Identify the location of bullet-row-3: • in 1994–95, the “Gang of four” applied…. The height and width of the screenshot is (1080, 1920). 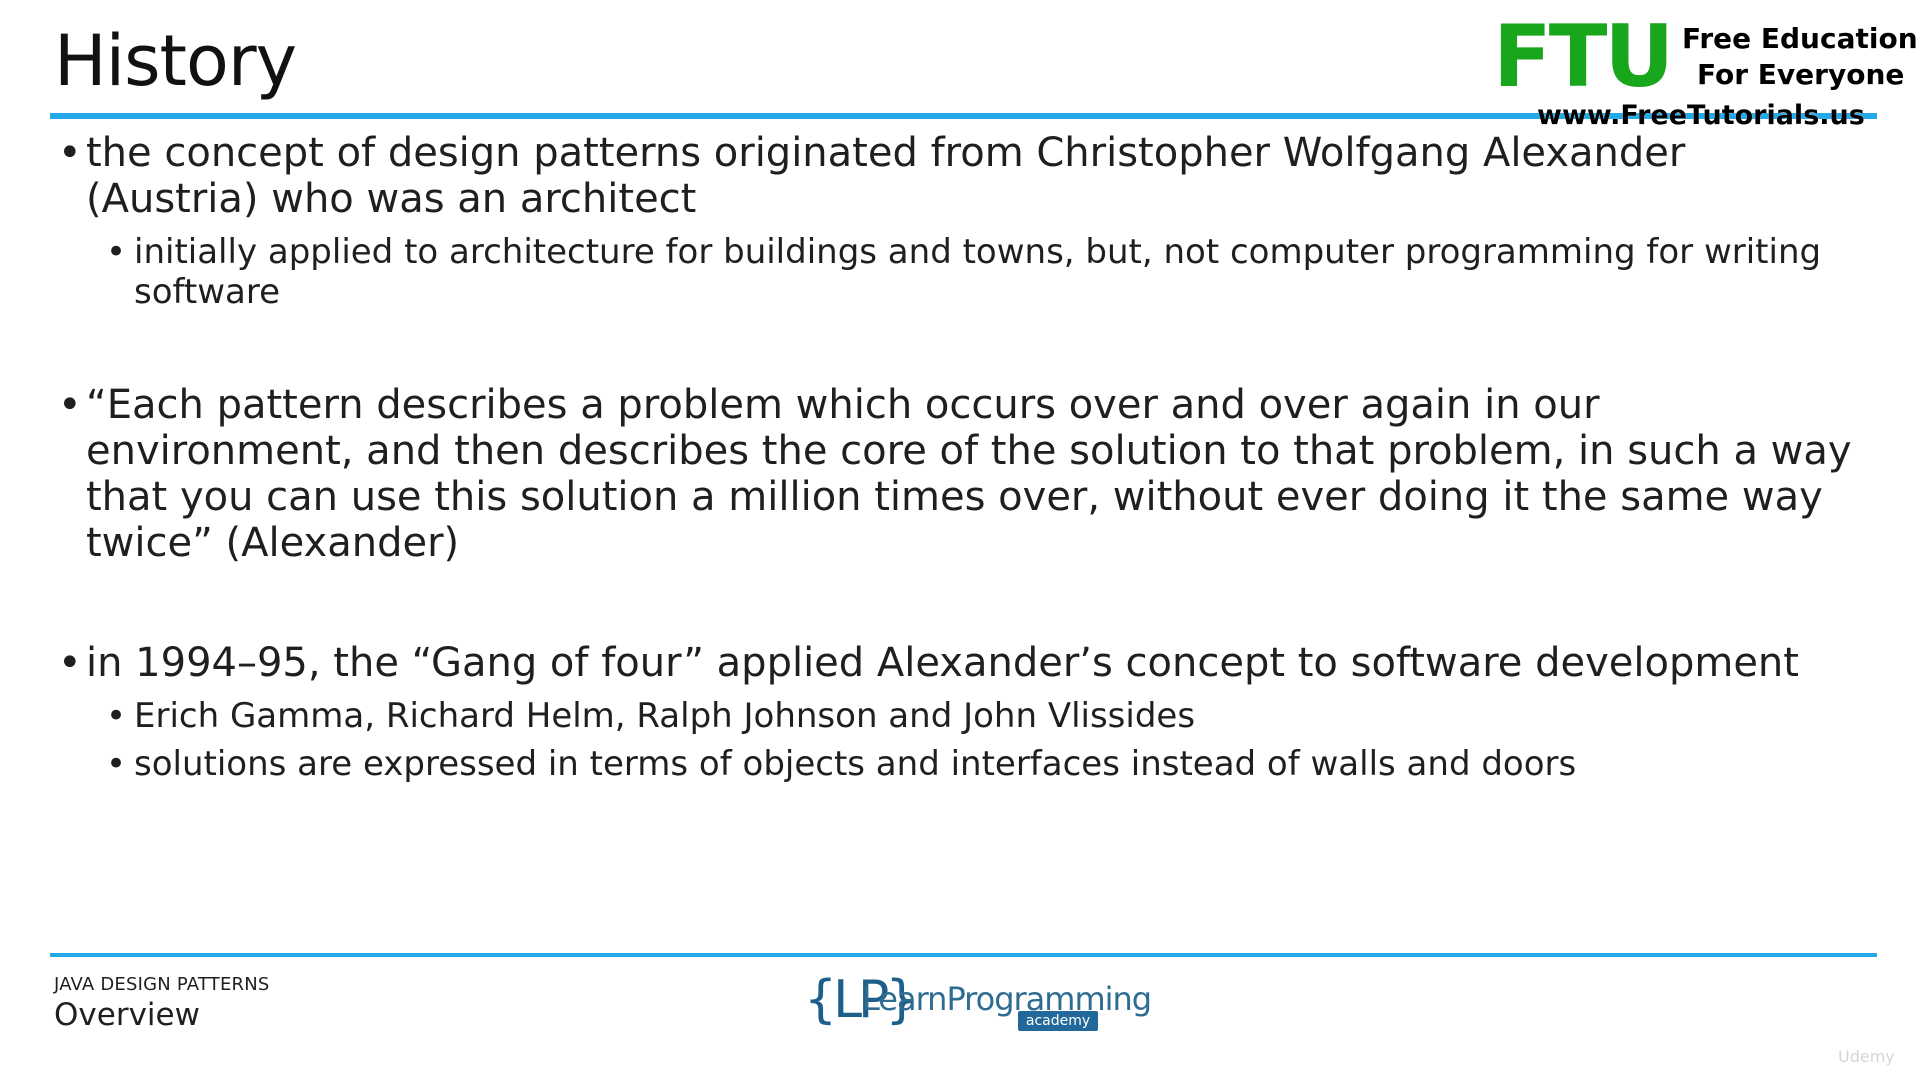
(958, 663).